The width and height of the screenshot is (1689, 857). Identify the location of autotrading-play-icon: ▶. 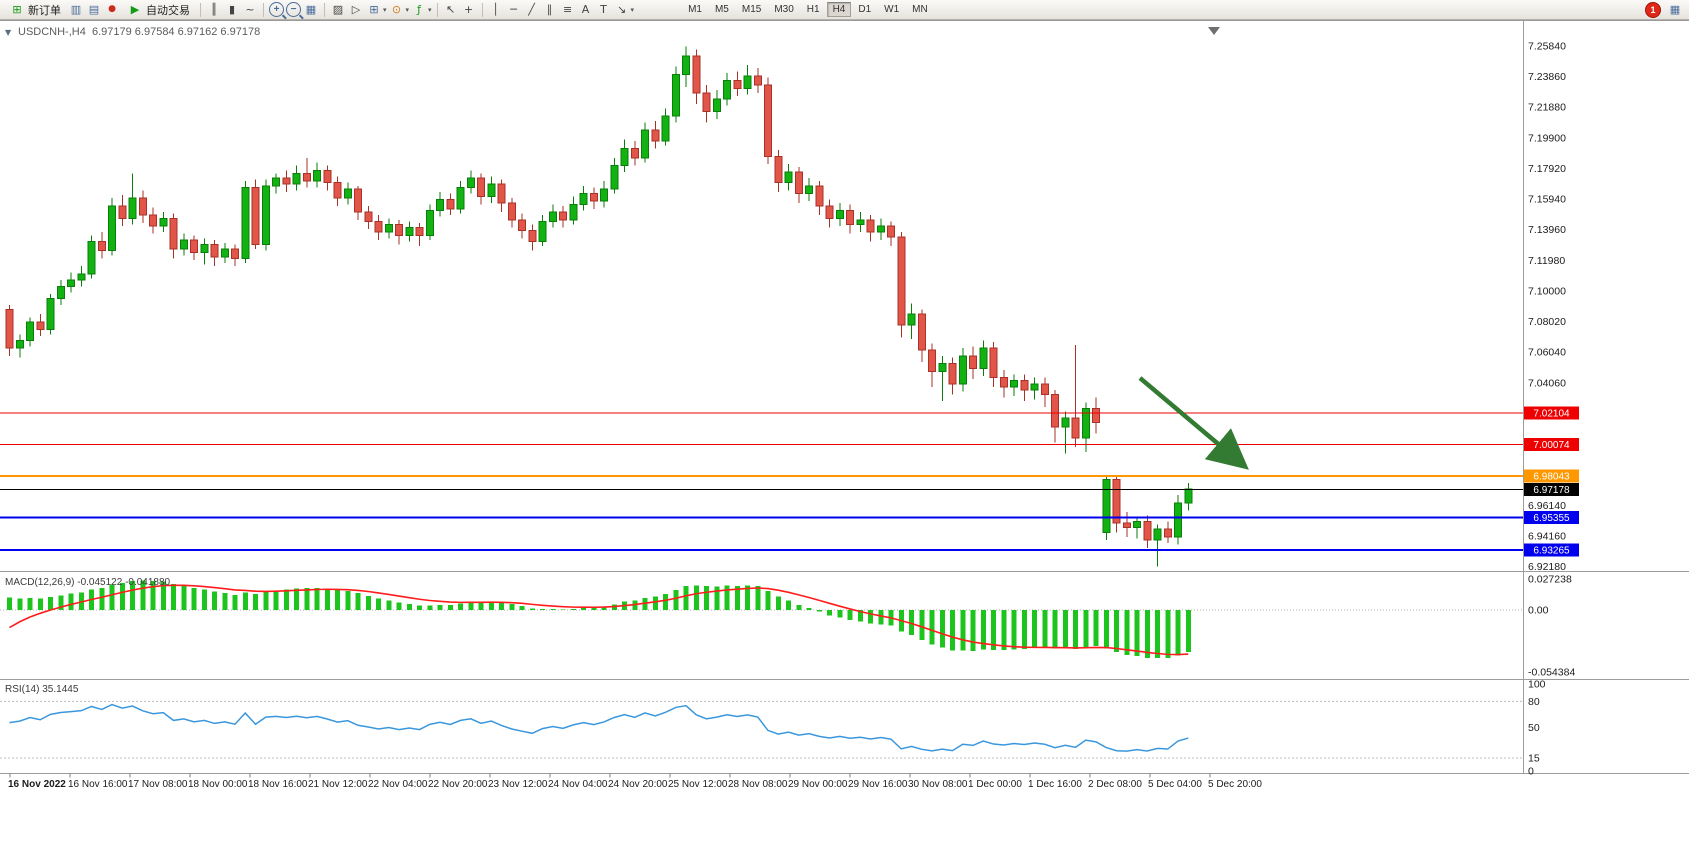
(135, 9).